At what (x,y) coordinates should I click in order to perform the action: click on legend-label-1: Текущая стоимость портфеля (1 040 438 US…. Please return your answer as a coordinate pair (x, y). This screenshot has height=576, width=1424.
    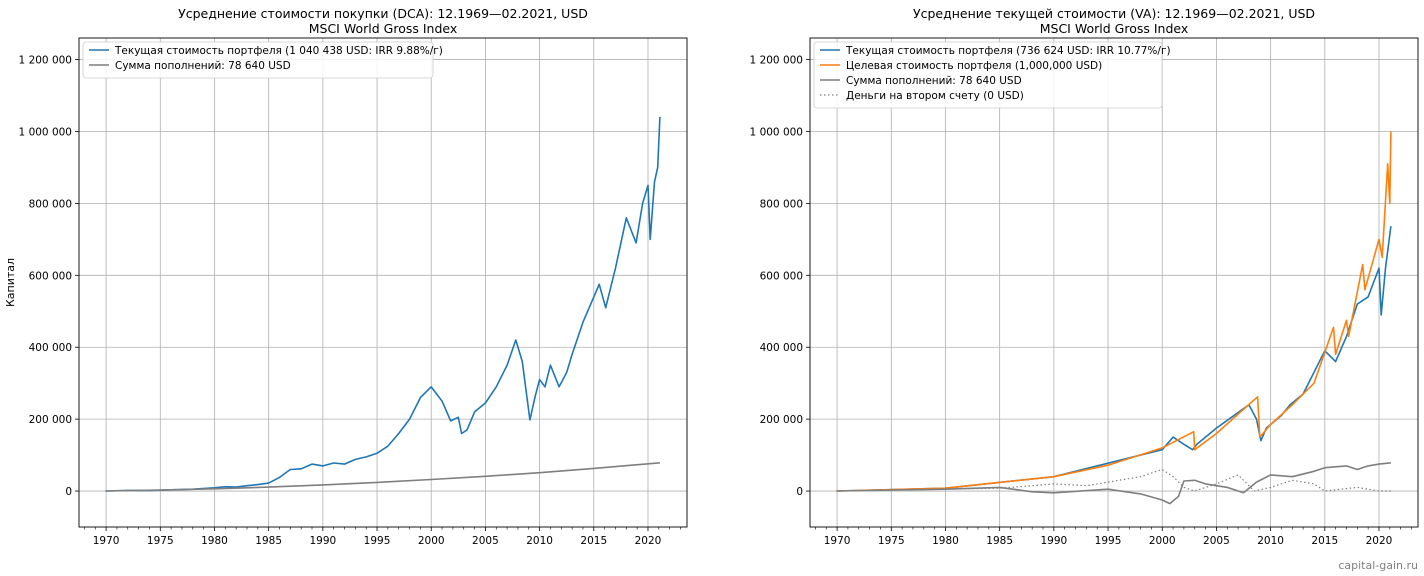
    Looking at the image, I should click on (278, 51).